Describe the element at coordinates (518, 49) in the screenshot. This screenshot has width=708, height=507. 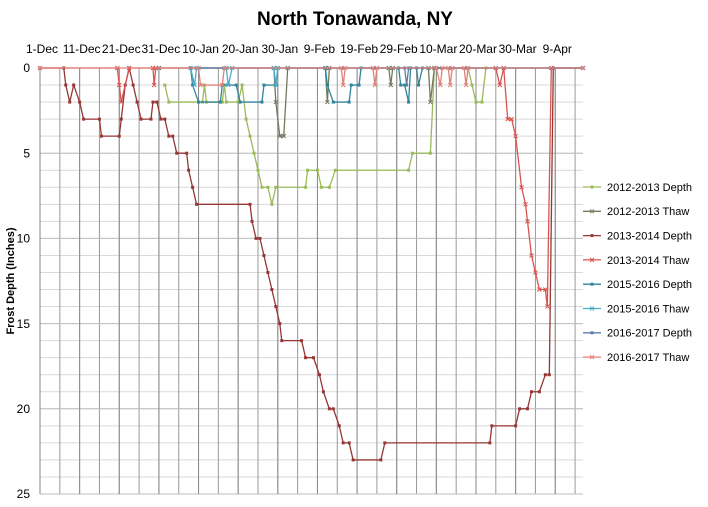
I see `x-tick-label: 30-Mar` at that location.